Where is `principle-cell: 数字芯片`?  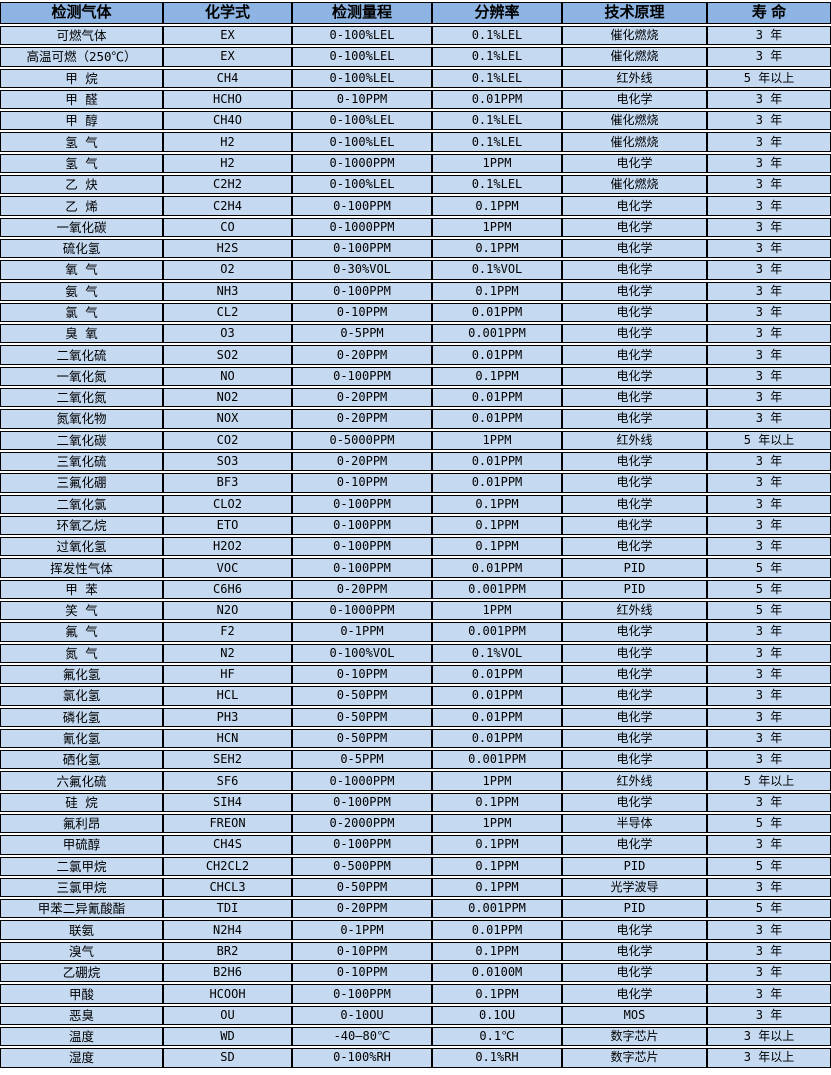
principle-cell: 数字芯片 is located at coordinates (634, 1058).